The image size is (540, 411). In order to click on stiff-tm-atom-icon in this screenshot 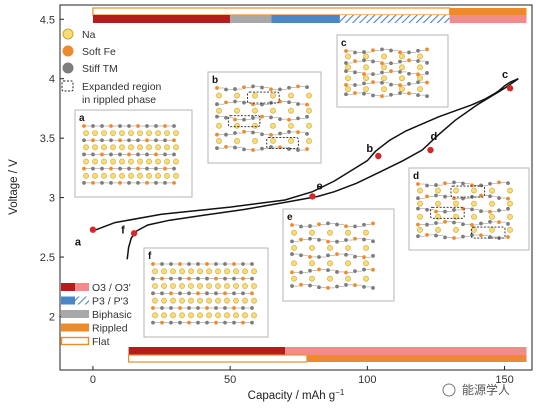, I will do `click(68, 68)`.